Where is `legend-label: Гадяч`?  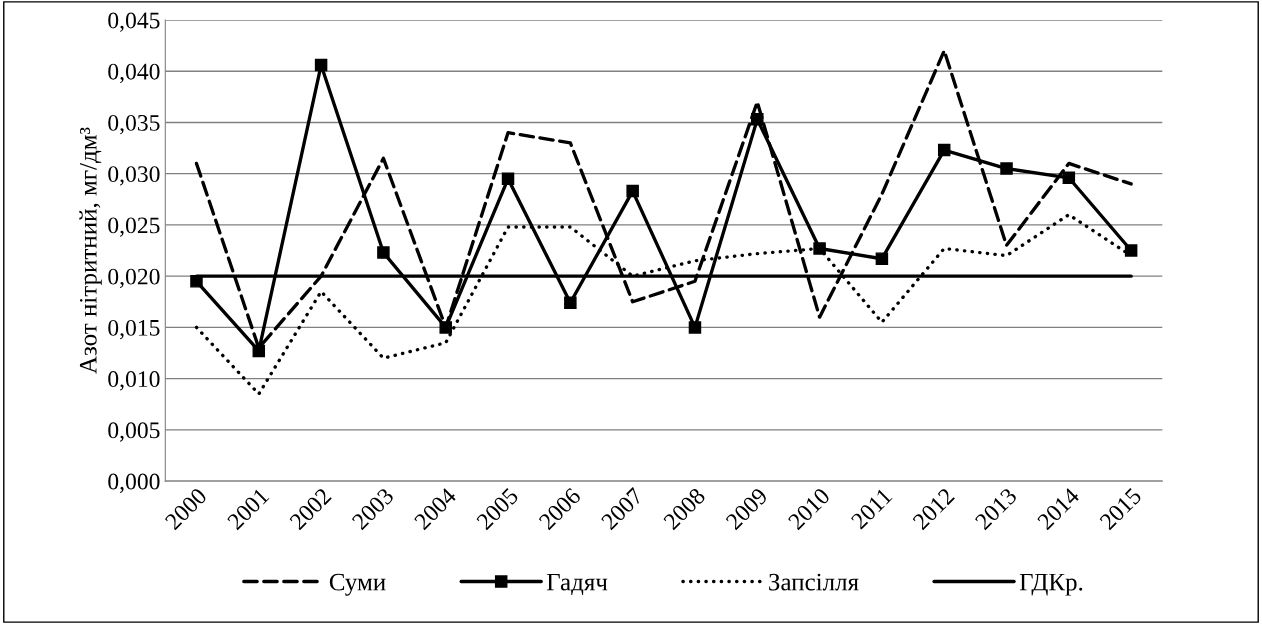
legend-label: Гадяч is located at coordinates (577, 584).